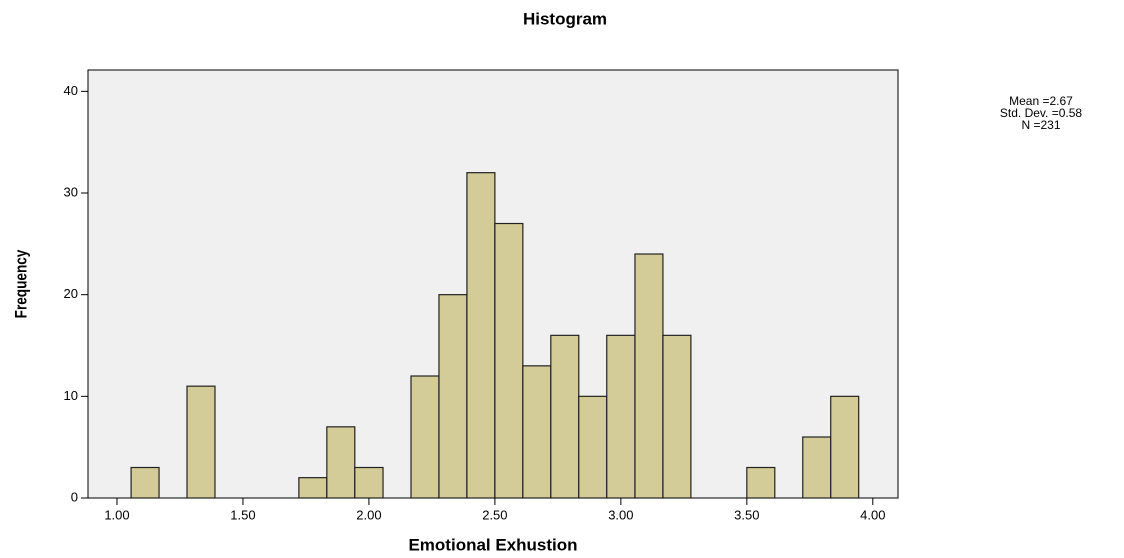 The image size is (1124, 558). What do you see at coordinates (746, 514) in the screenshot?
I see `x-tick-label: 3.50` at bounding box center [746, 514].